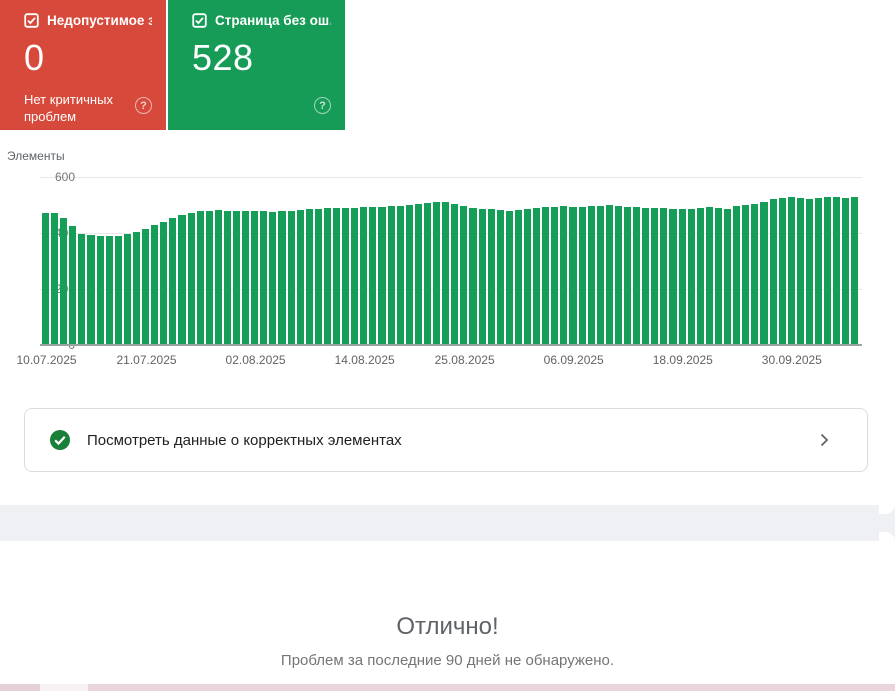  I want to click on gridline, so click(451, 233).